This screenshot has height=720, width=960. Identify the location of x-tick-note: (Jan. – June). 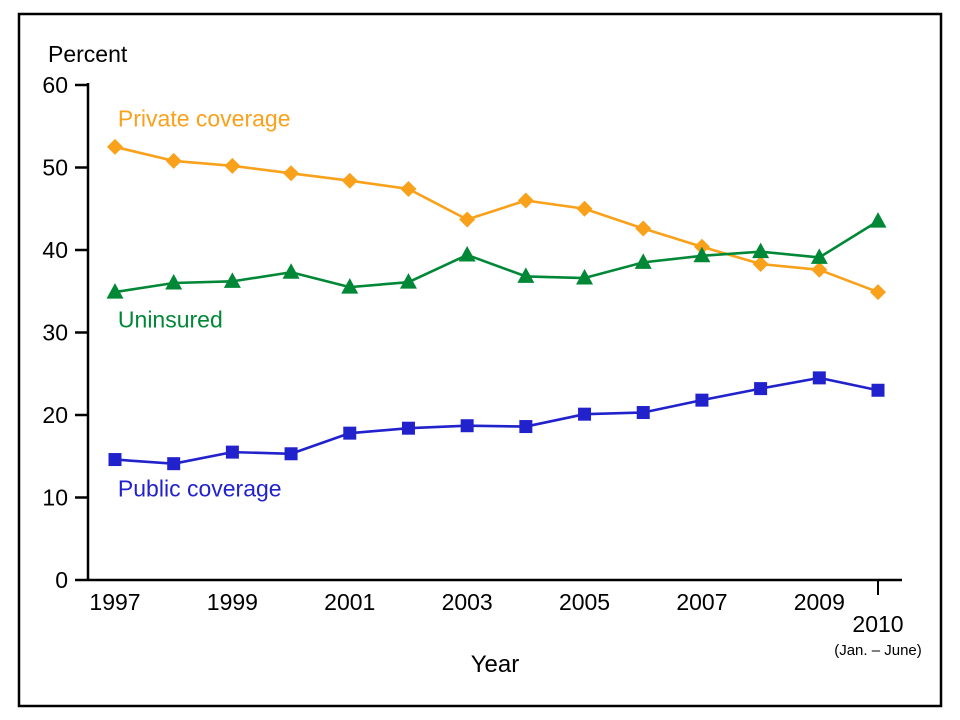
(878, 650).